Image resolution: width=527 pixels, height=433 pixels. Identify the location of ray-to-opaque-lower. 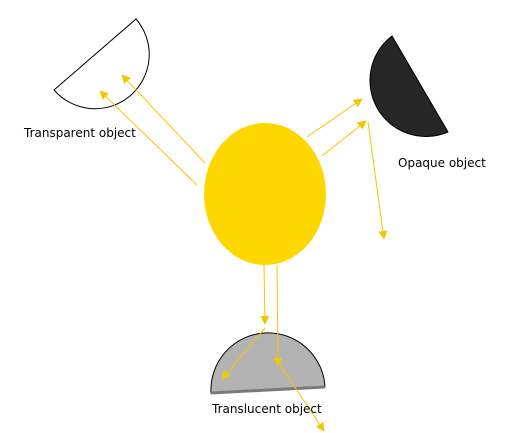
(344, 138).